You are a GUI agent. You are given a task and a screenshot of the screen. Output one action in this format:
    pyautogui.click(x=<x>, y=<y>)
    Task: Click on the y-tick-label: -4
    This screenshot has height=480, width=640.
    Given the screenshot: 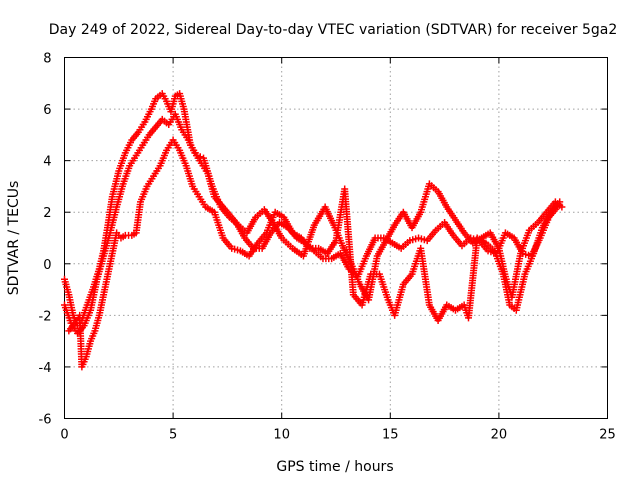 What is the action you would take?
    pyautogui.click(x=45, y=368)
    